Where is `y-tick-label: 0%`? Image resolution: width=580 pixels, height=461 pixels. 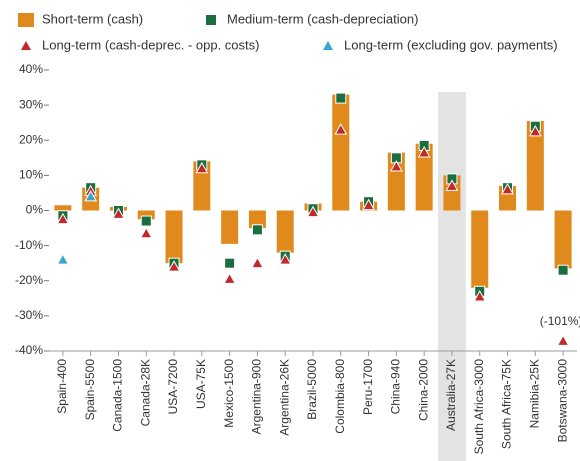 y-tick-label: 0% is located at coordinates (35, 210).